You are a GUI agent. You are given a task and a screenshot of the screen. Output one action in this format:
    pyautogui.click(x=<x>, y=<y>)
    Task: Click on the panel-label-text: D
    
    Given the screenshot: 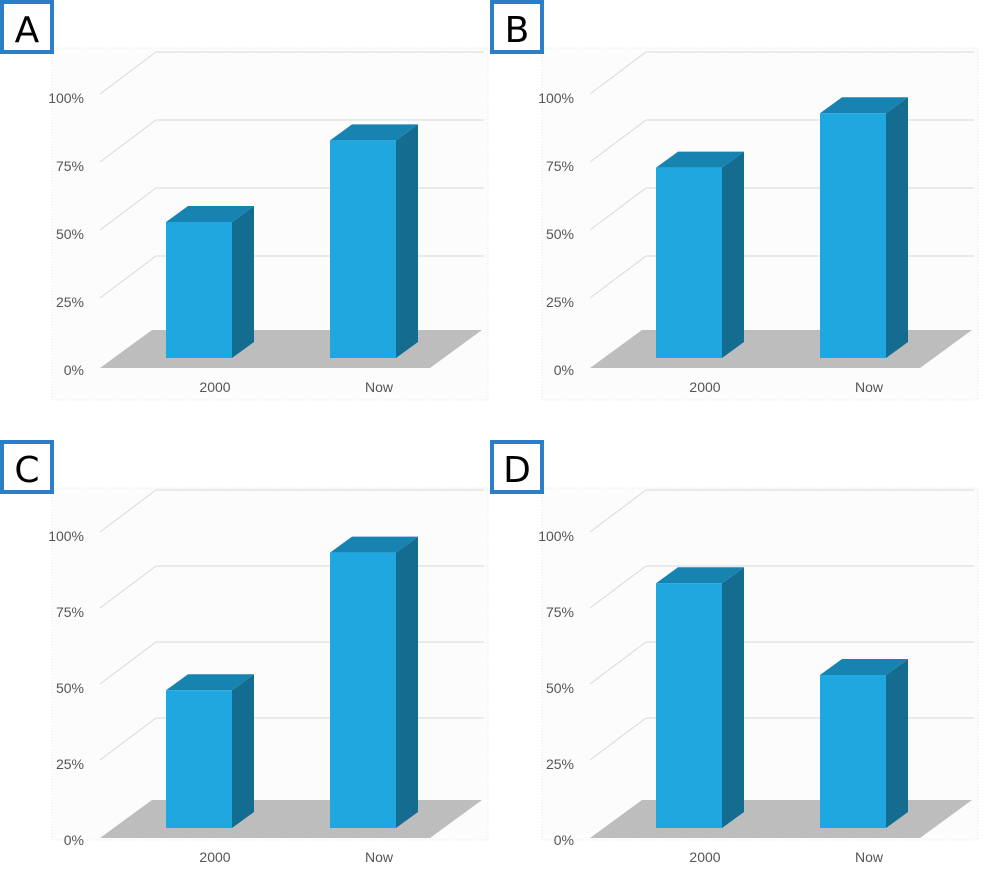 What is the action you would take?
    pyautogui.click(x=517, y=470)
    